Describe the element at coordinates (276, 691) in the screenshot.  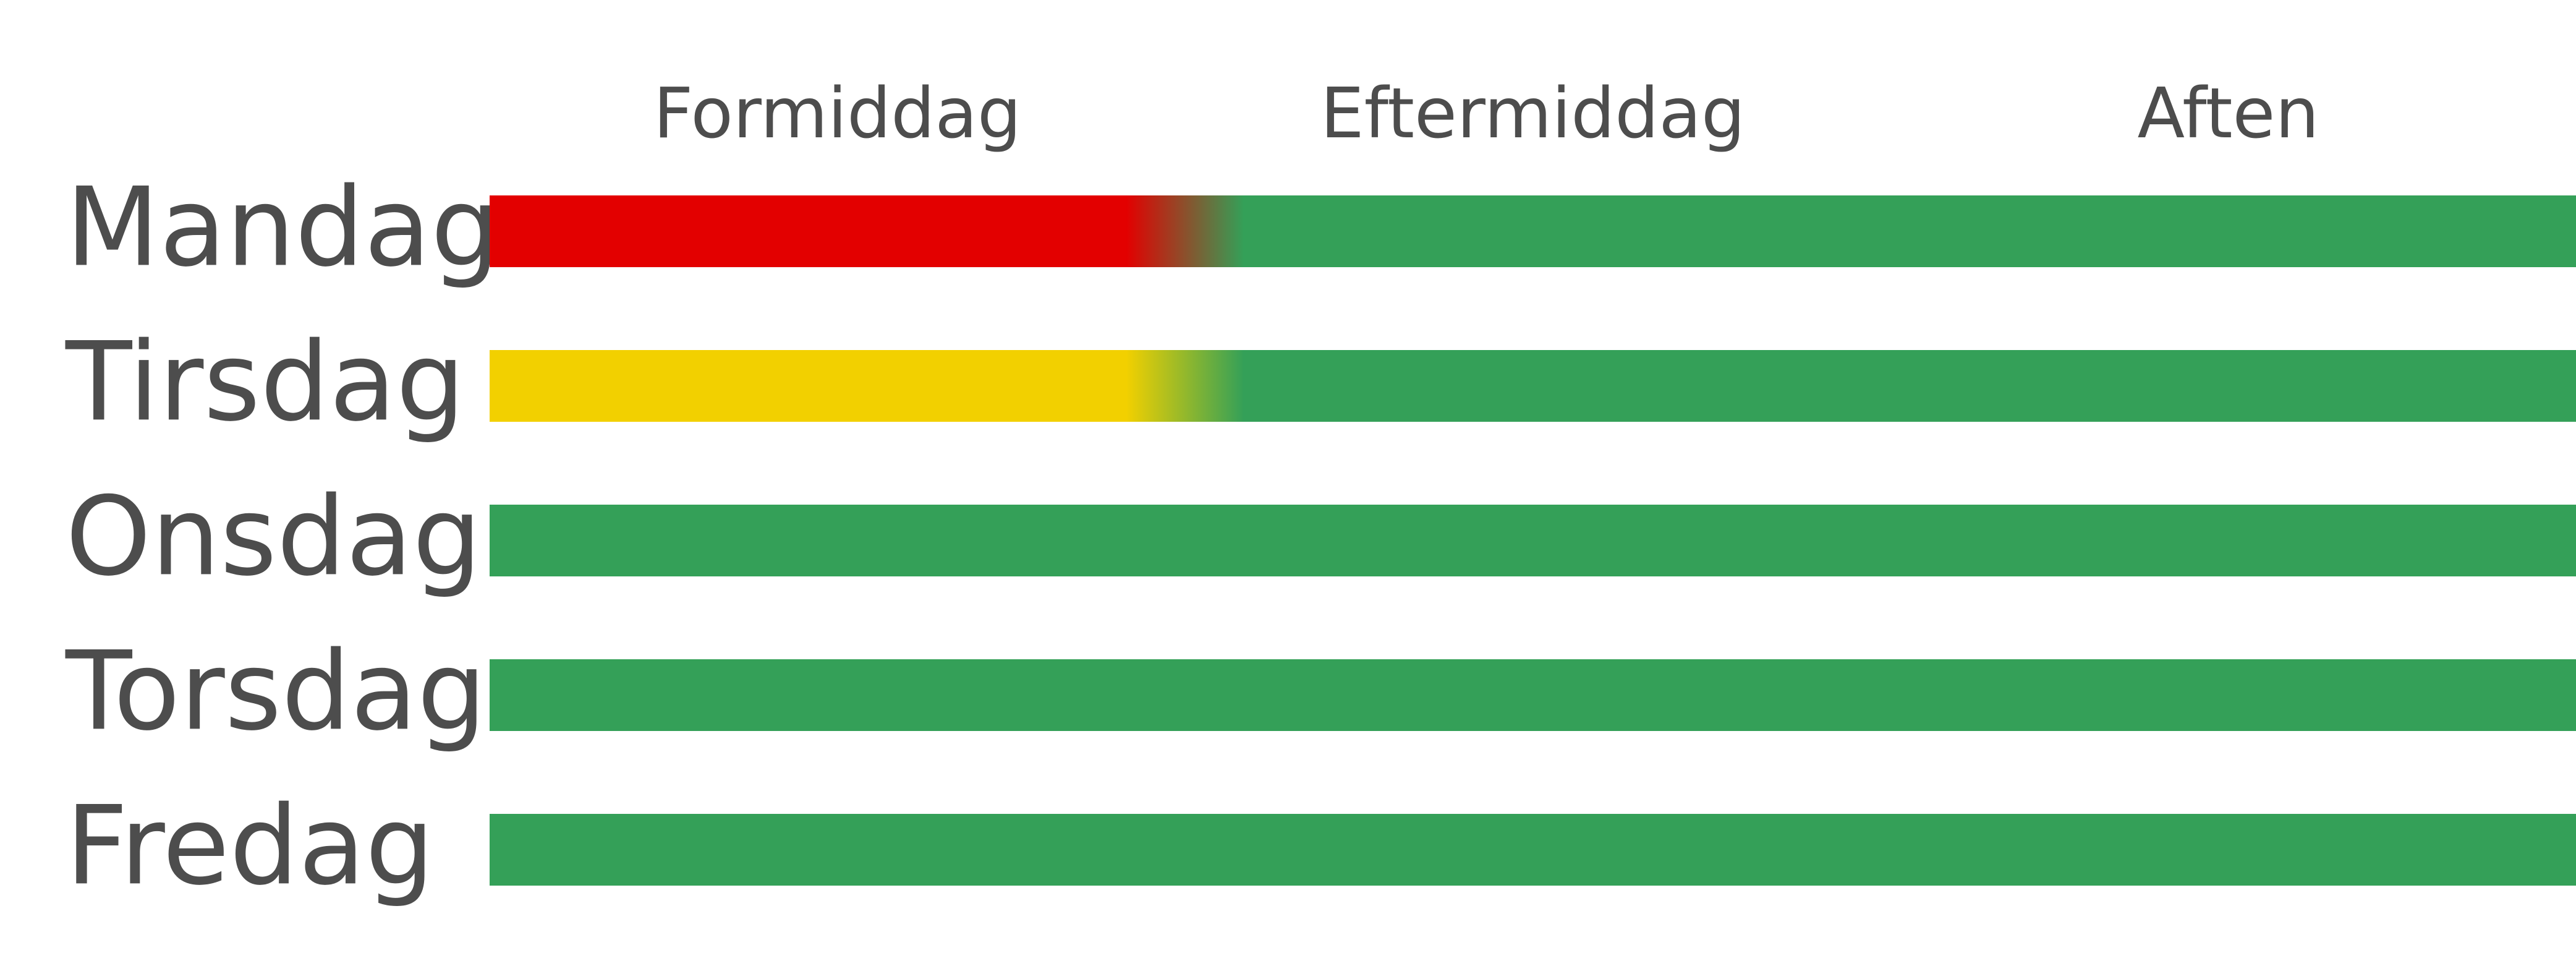
I see `day-label: Torsdag` at that location.